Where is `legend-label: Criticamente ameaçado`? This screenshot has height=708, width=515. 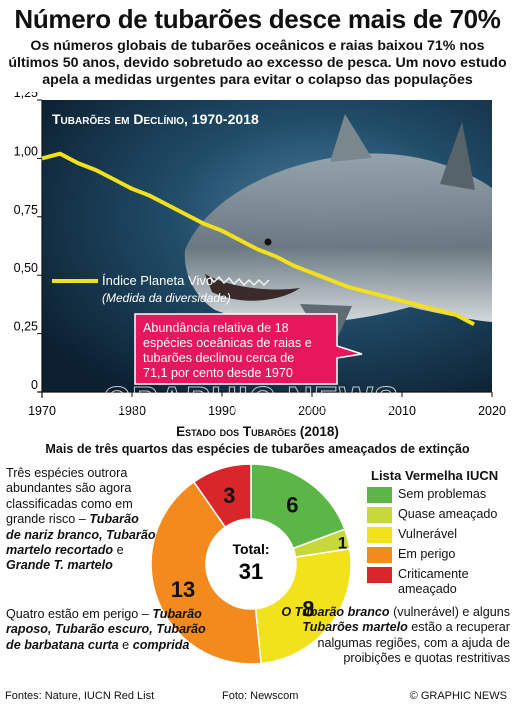 legend-label: Criticamente ameaçado is located at coordinates (433, 581).